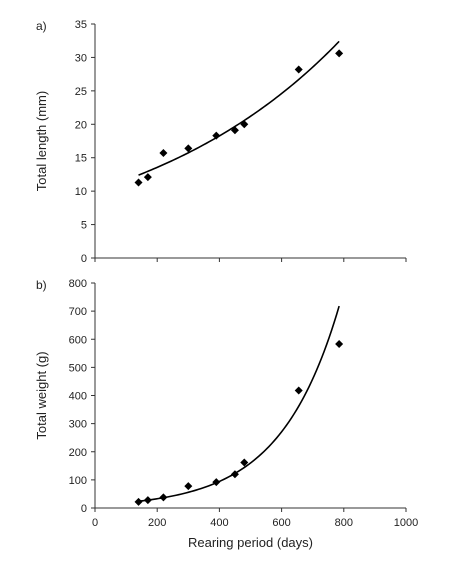  Describe the element at coordinates (41, 395) in the screenshot. I see `y-axis-title: Total weight (g)` at that location.